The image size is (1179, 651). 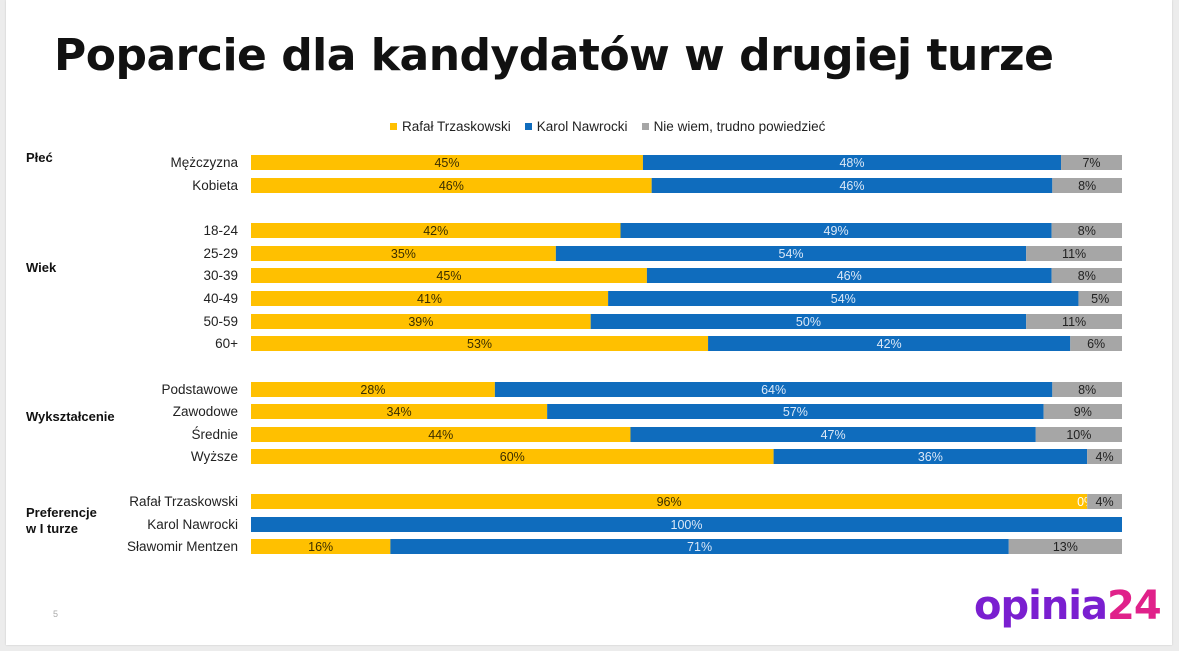 What do you see at coordinates (1041, 606) in the screenshot?
I see `logo-main: opinia` at bounding box center [1041, 606].